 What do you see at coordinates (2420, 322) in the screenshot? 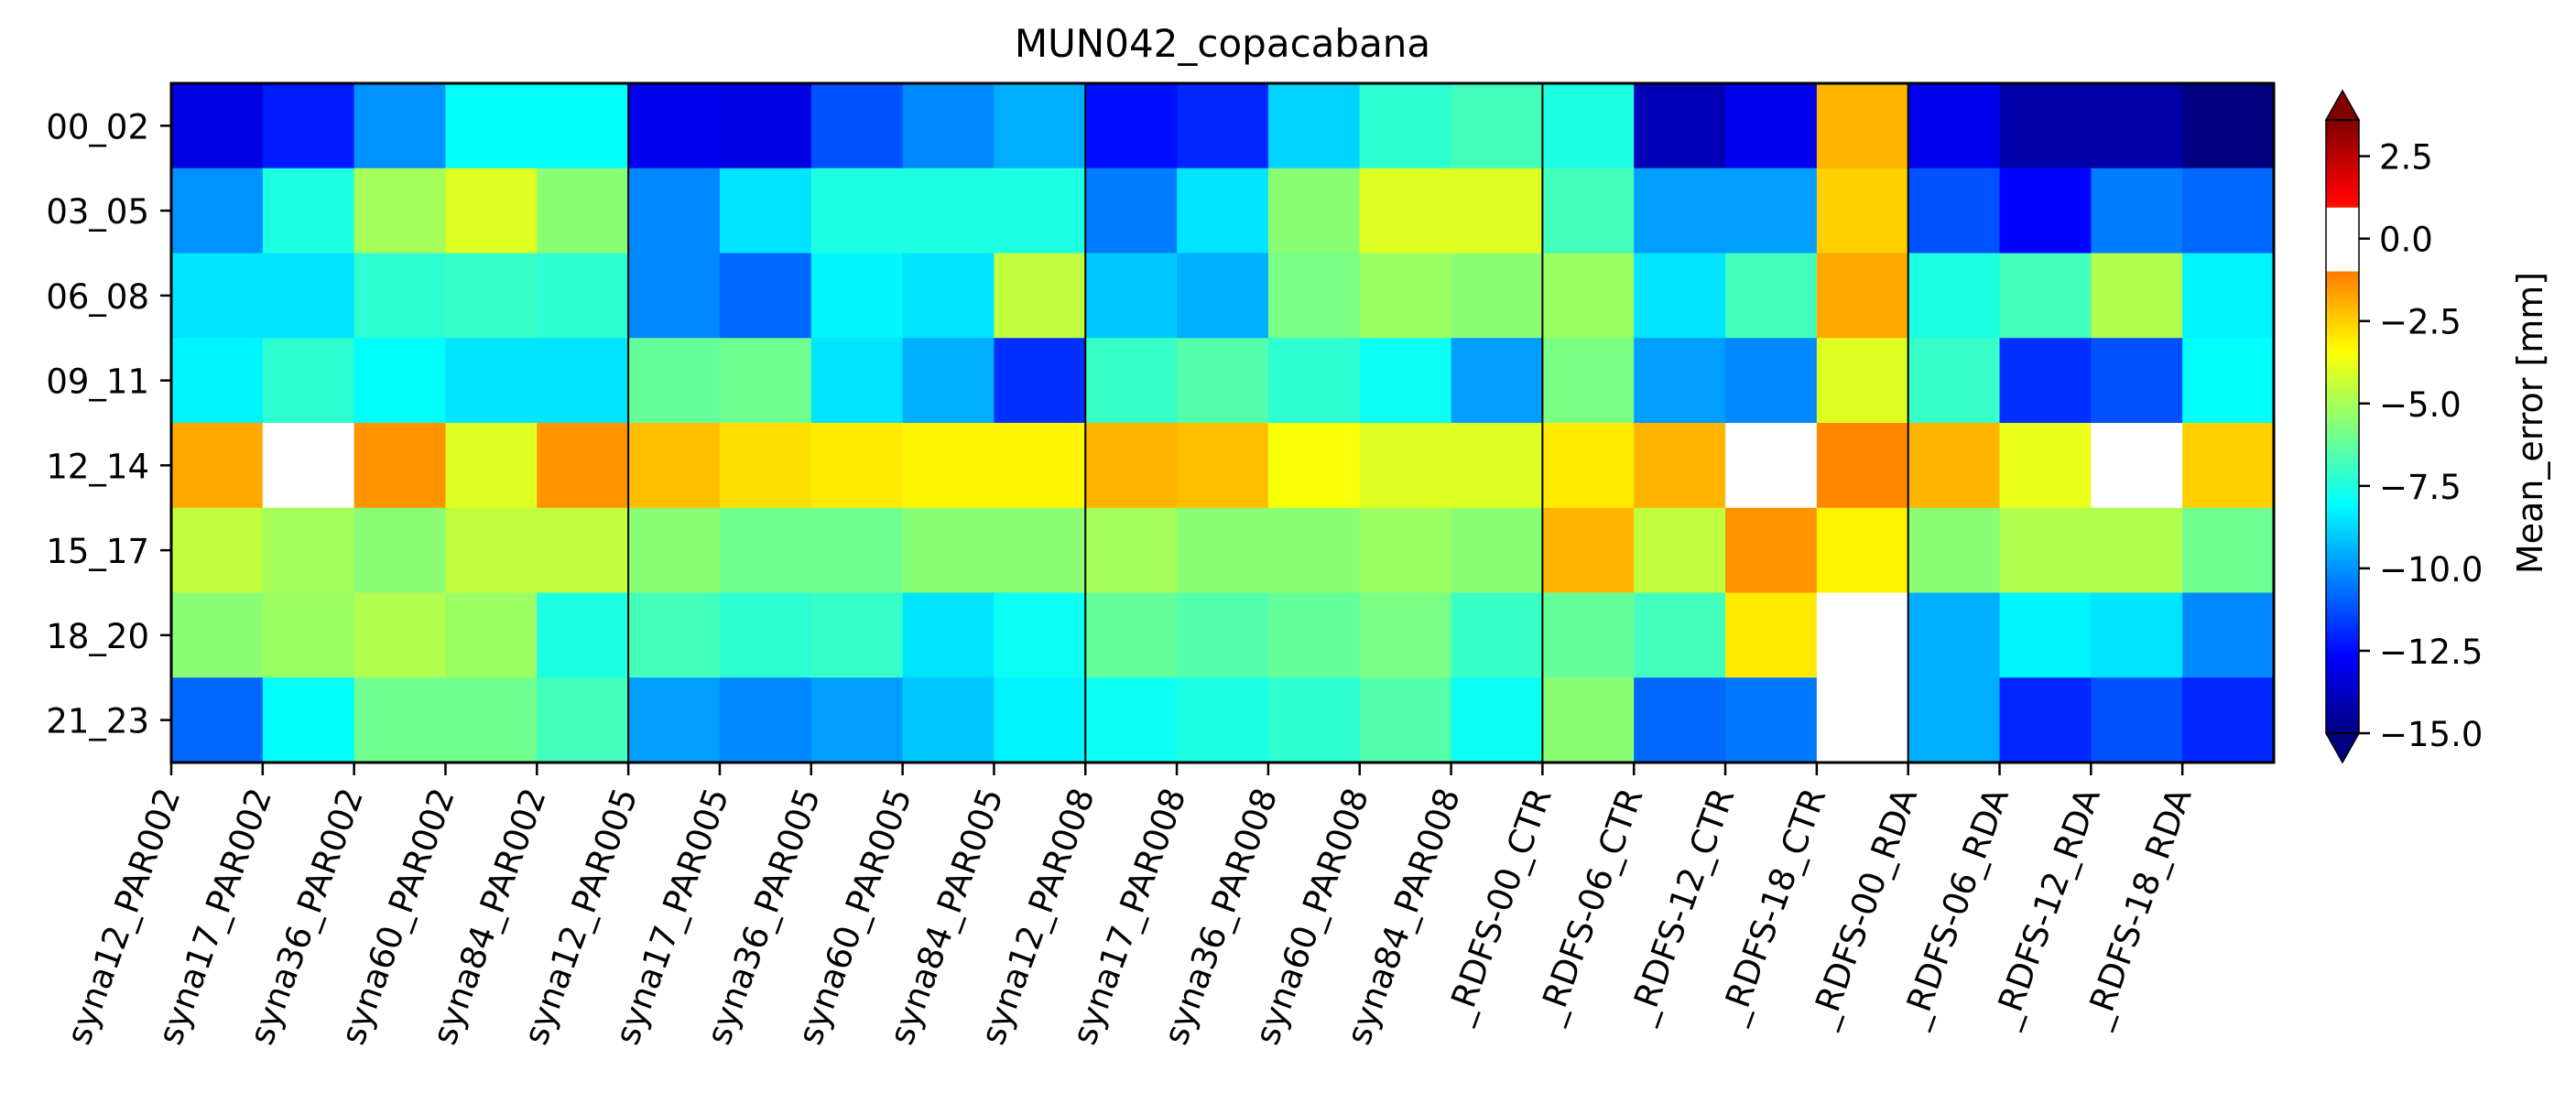
I see `colorbar-tick-label: −2.5` at bounding box center [2420, 322].